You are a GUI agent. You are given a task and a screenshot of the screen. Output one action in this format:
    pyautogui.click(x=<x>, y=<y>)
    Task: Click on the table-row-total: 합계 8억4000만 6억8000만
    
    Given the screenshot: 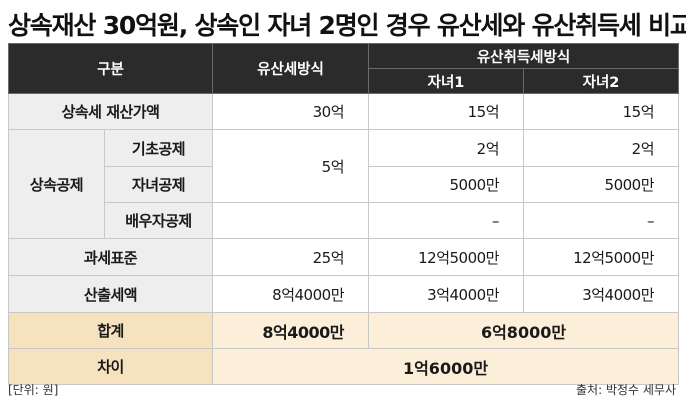 What is the action you would take?
    pyautogui.click(x=344, y=330)
    